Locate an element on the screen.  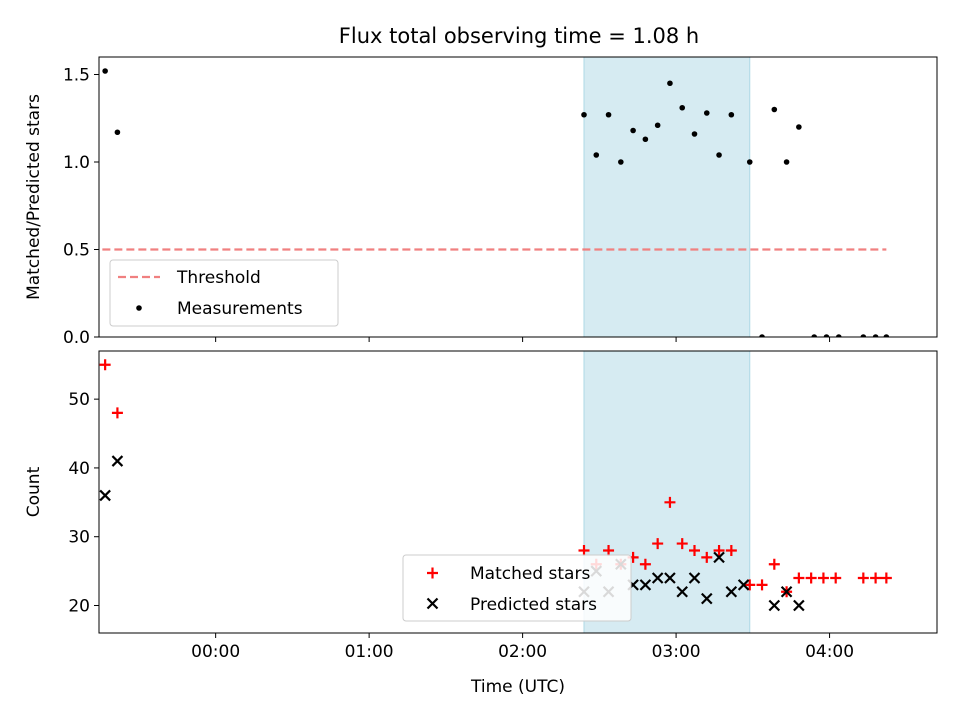
legend: Matched stars Predicted stars is located at coordinates (517, 588).